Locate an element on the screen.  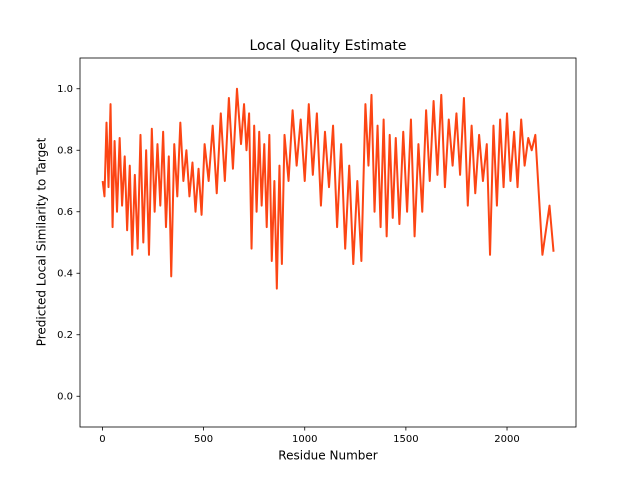
y-tick-label: 0.6 is located at coordinates (65, 212).